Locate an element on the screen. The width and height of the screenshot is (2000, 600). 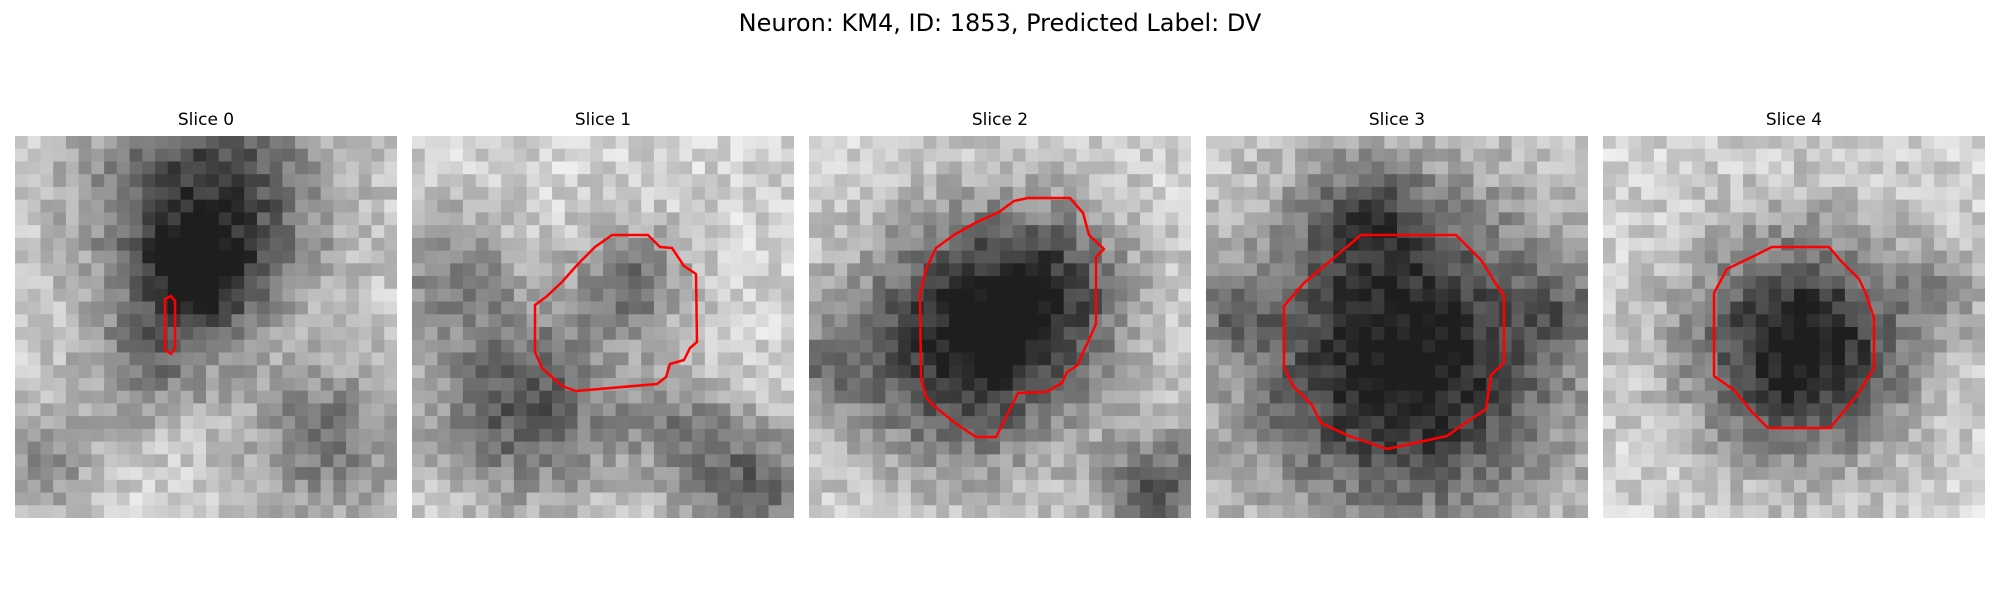
slice-panel-0: Slice 0 is located at coordinates (206, 313).